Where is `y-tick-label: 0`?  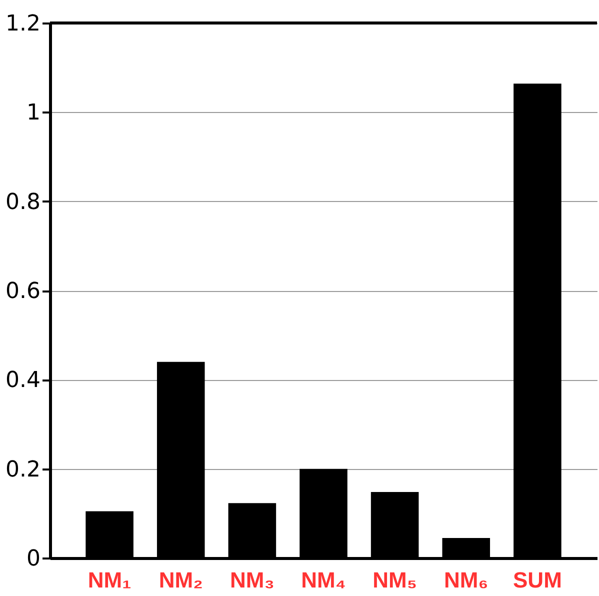 y-tick-label: 0 is located at coordinates (33, 559).